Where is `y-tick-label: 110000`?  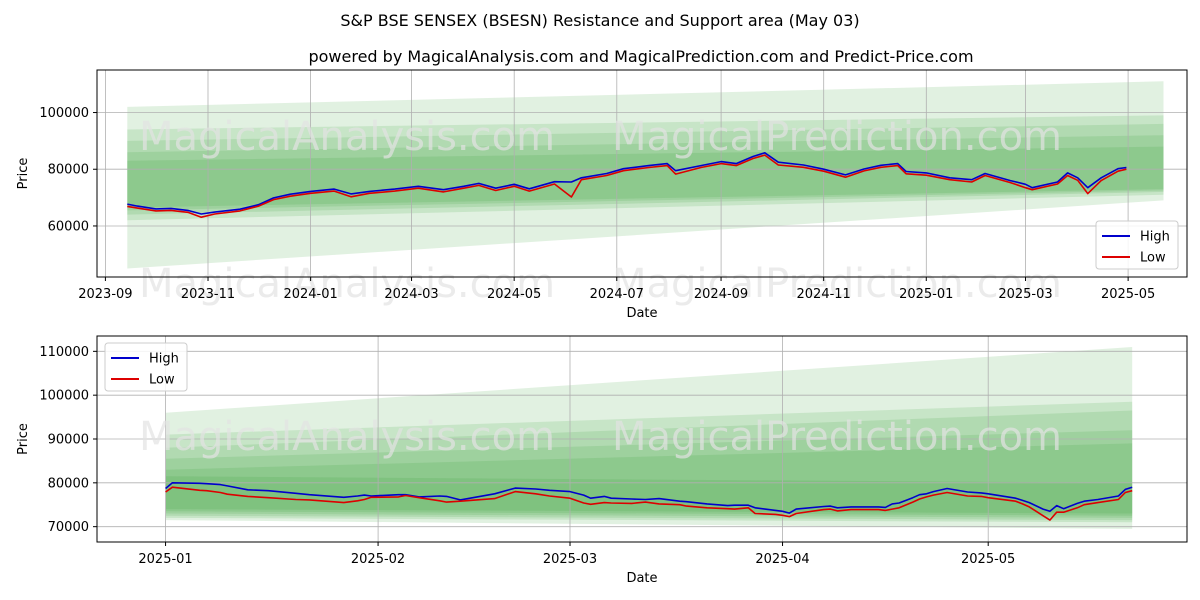
y-tick-label: 110000 is located at coordinates (64, 352).